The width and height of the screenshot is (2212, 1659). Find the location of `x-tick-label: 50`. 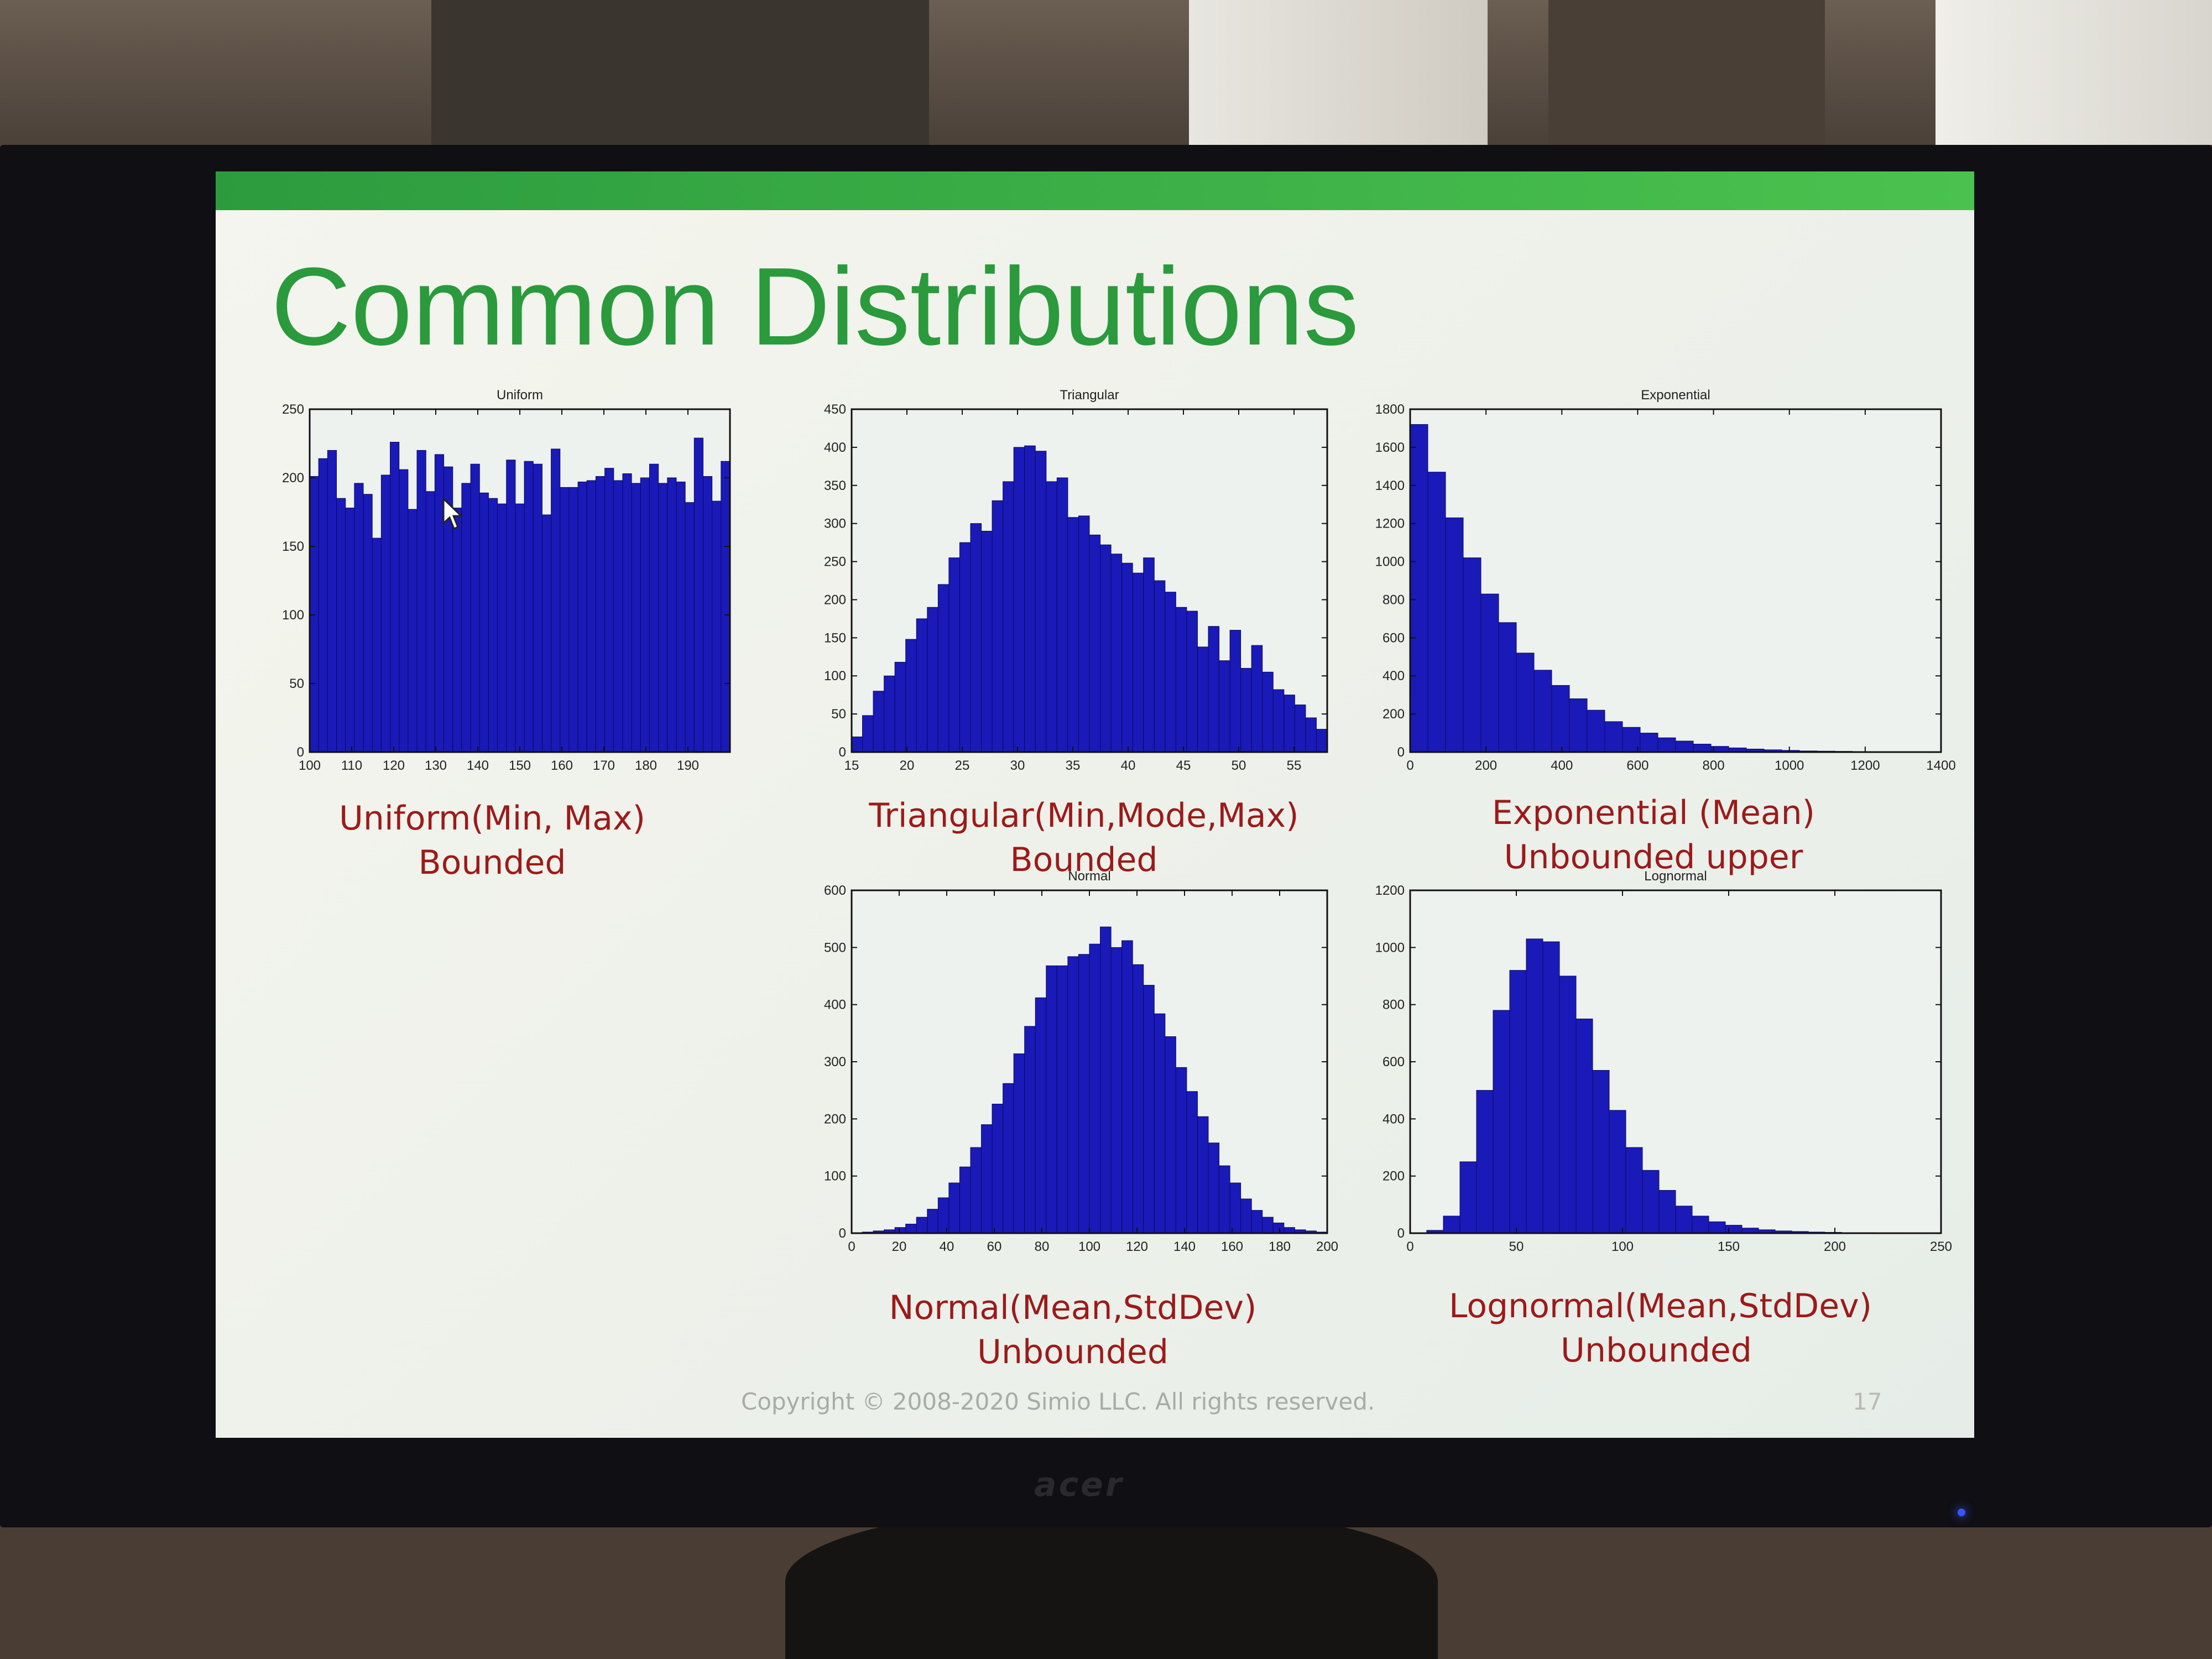

x-tick-label: 50 is located at coordinates (1239, 765).